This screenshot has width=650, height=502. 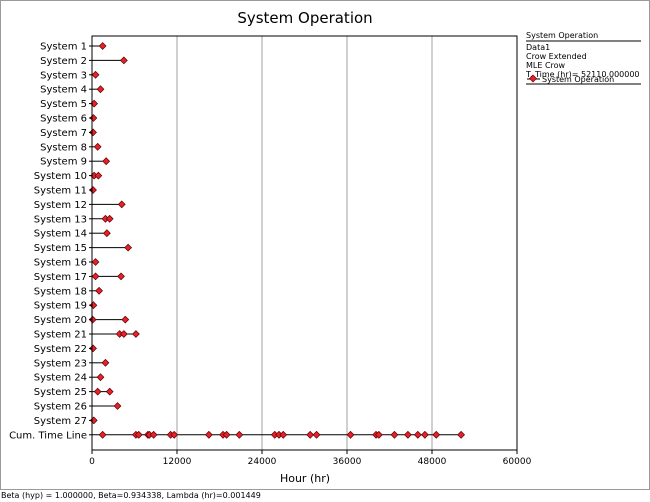 What do you see at coordinates (60, 248) in the screenshot?
I see `y-tick-label: System 15` at bounding box center [60, 248].